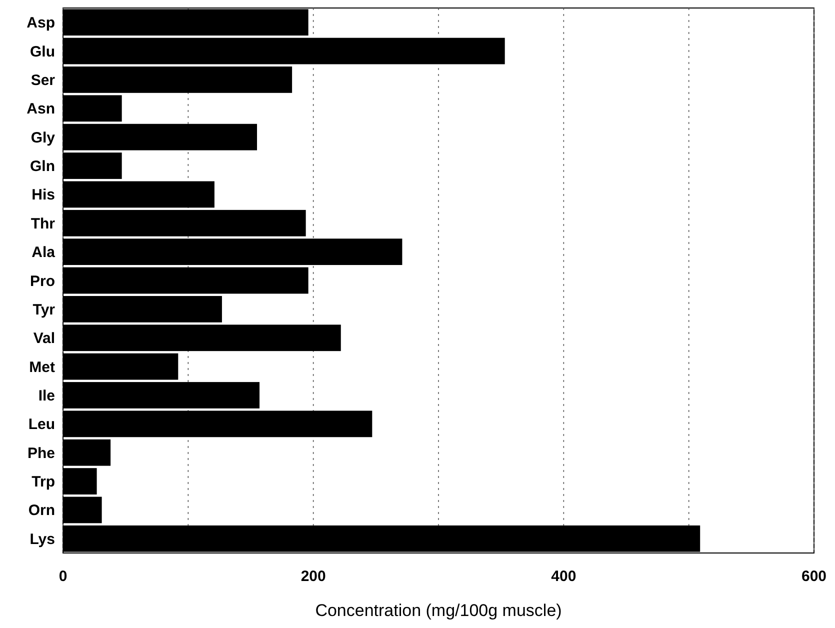 The height and width of the screenshot is (628, 835). I want to click on y-tick-label: Thr, so click(43, 223).